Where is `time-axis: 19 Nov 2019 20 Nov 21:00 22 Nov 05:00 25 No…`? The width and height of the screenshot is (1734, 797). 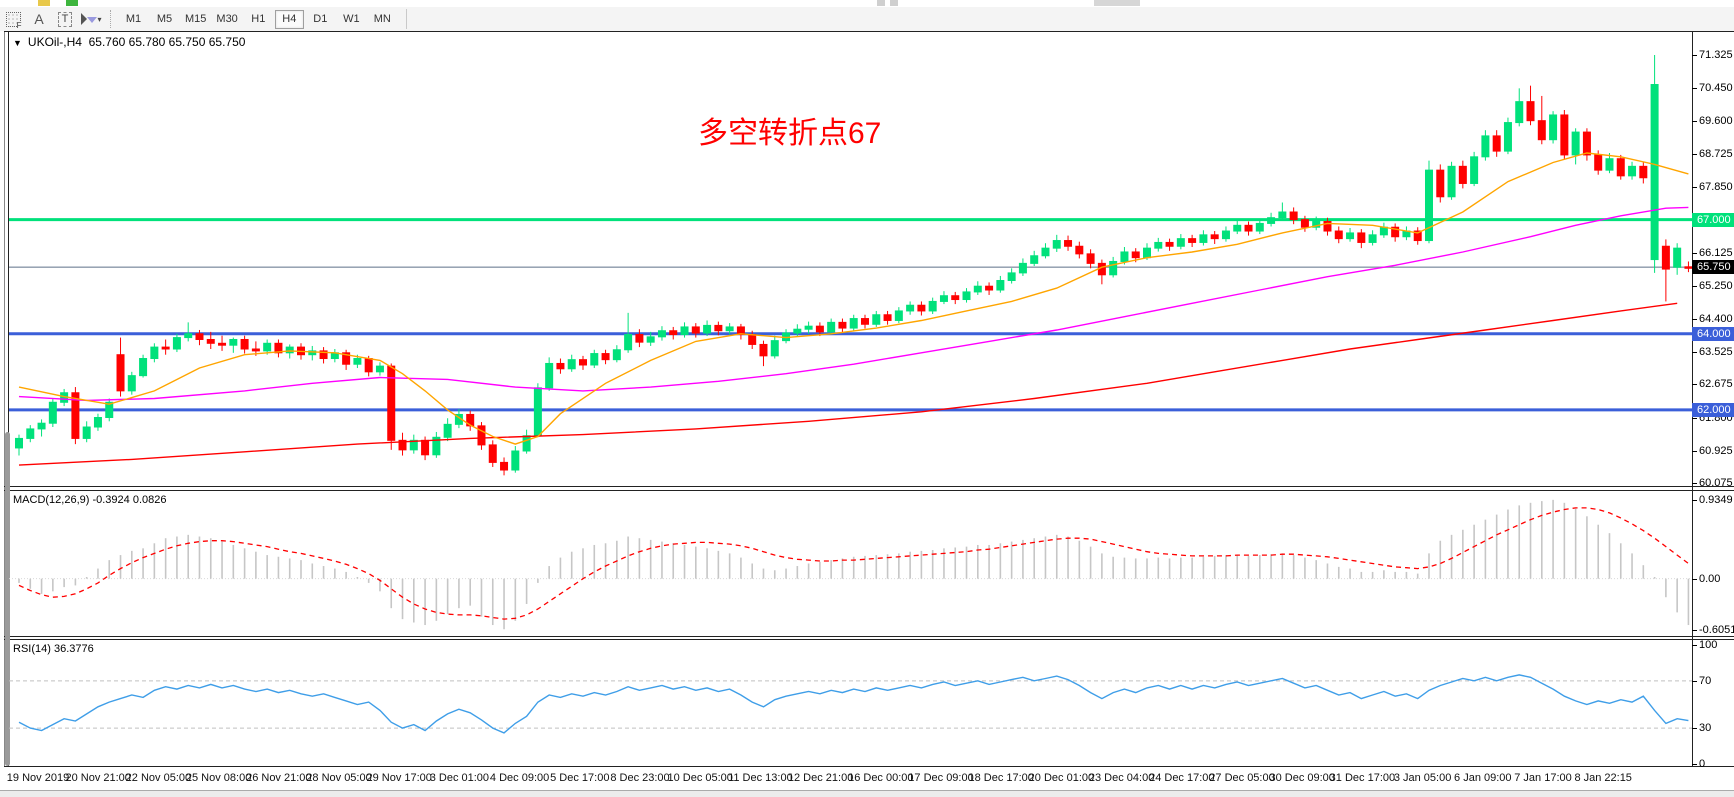
time-axis: 19 Nov 2019 20 Nov 21:00 22 Nov 05:00 25 No… is located at coordinates (867, 778).